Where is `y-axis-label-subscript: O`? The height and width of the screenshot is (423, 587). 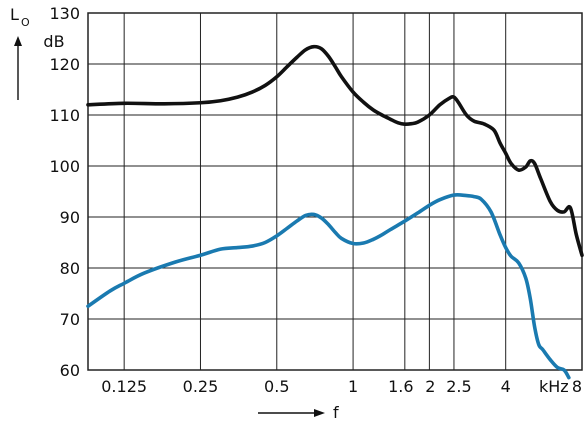
y-axis-label-subscript: O is located at coordinates (25, 22).